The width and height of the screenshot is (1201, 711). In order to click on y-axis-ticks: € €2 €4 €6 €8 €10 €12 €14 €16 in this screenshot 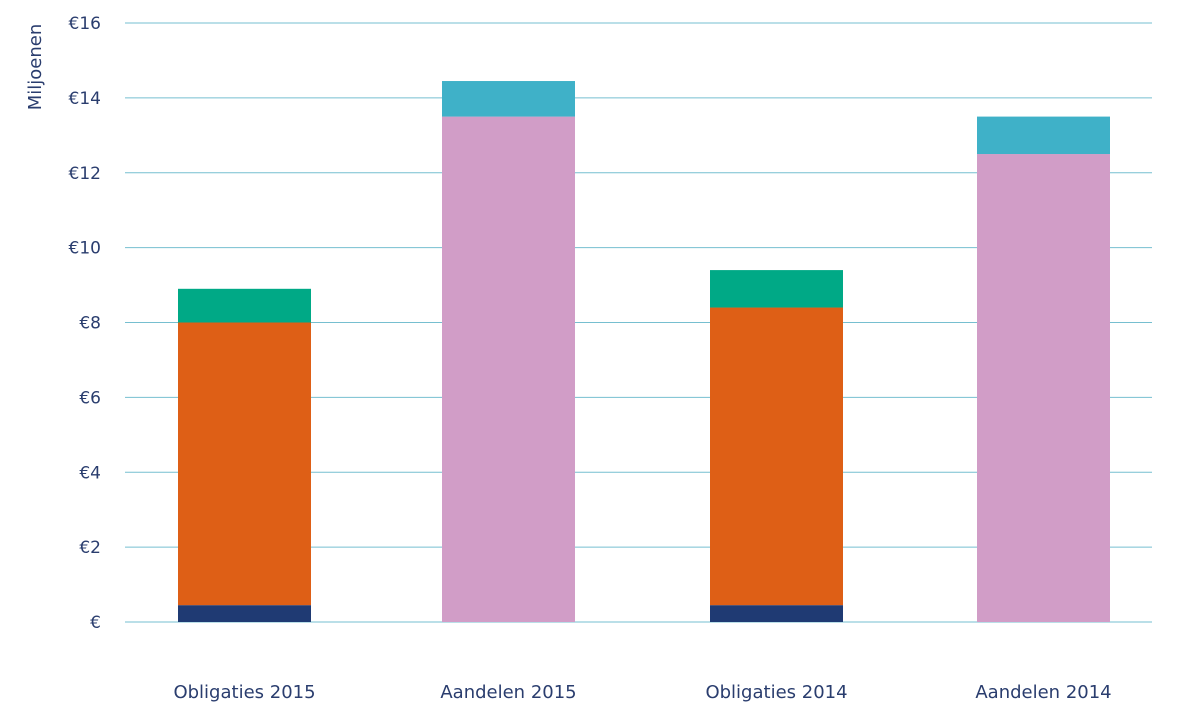, I will do `click(85, 323)`.